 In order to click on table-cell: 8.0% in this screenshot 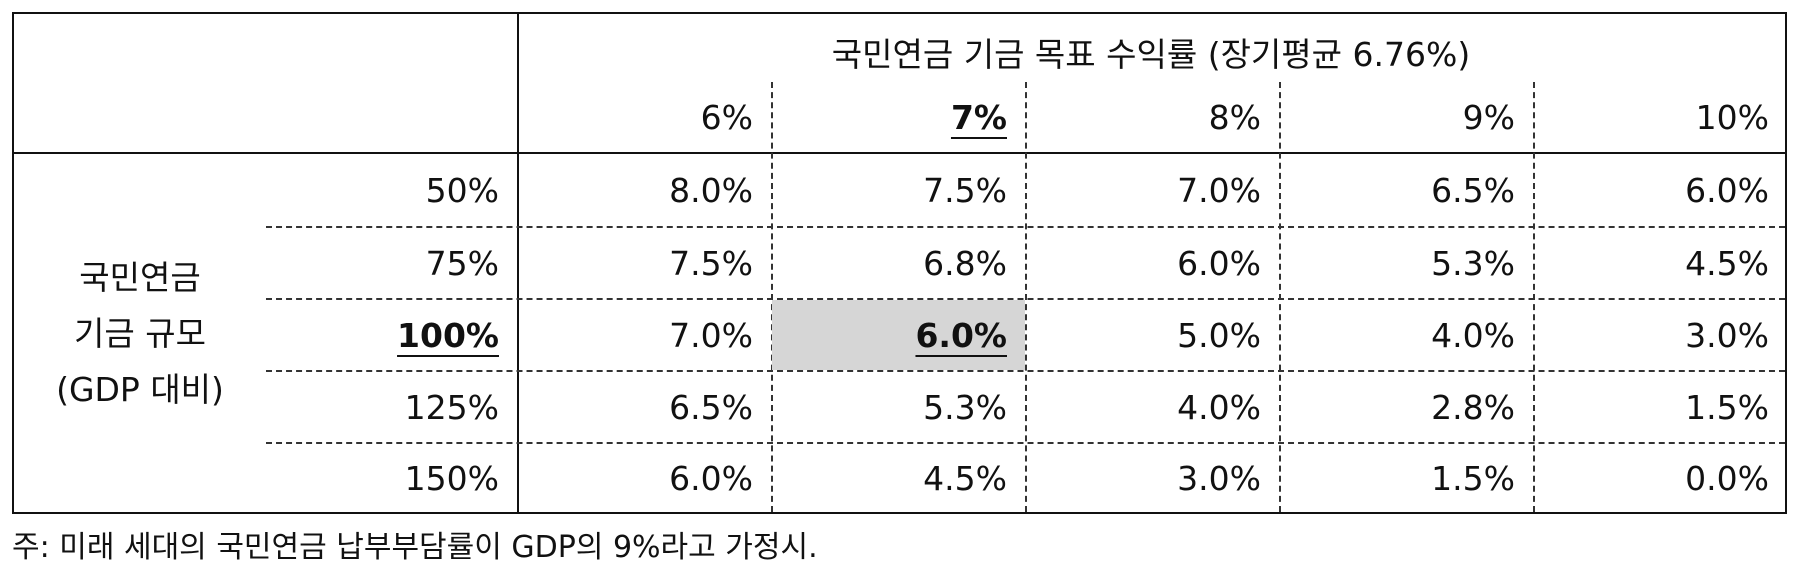, I will do `click(711, 190)`.